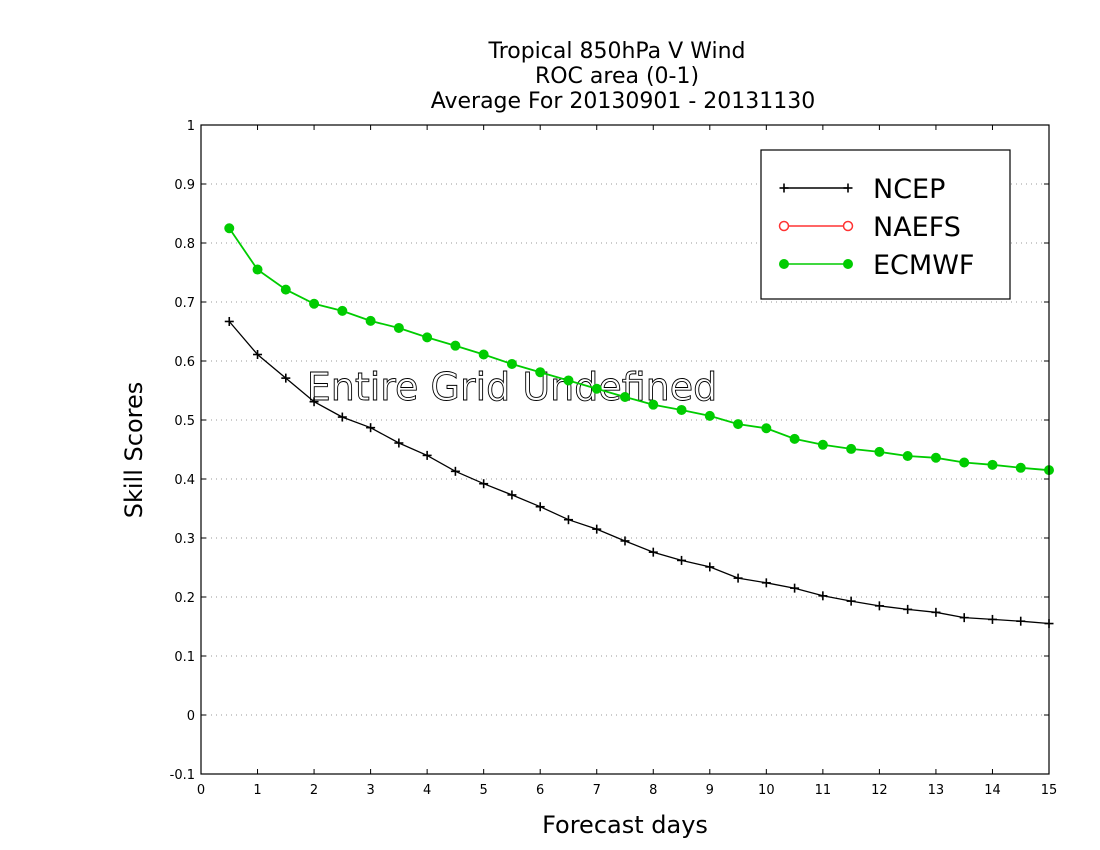 This screenshot has width=1100, height=850. I want to click on chart-title-line-3: Average For 20130901 - 20131130, so click(623, 101).